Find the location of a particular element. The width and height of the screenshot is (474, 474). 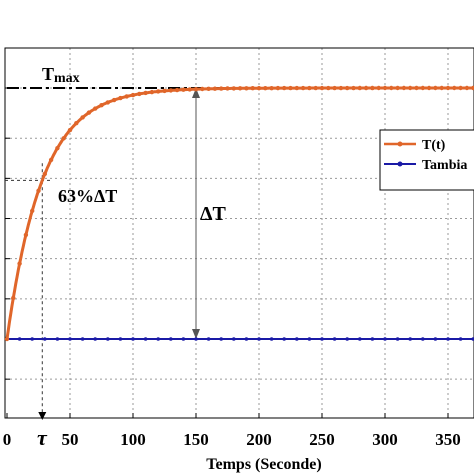

x-tick-label: 50 is located at coordinates (70, 439).